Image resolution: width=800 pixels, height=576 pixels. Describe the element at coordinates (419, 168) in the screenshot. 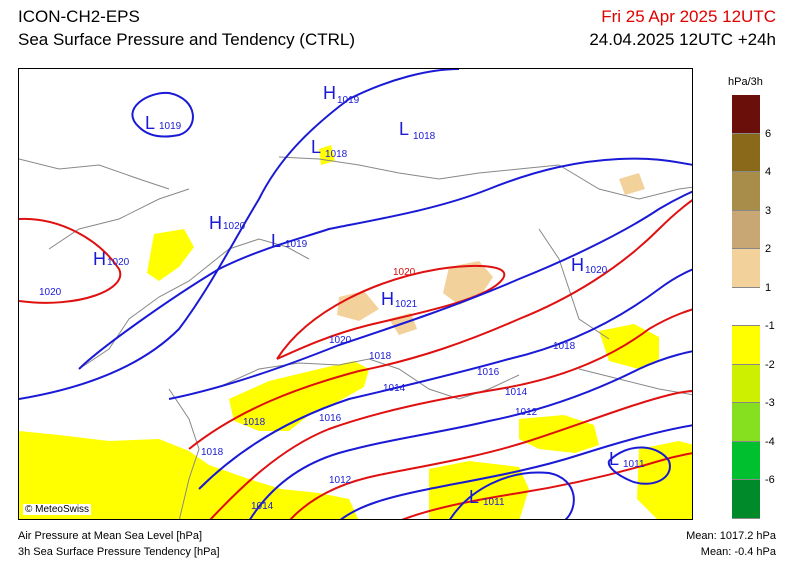

I see `border-de-ch` at that location.